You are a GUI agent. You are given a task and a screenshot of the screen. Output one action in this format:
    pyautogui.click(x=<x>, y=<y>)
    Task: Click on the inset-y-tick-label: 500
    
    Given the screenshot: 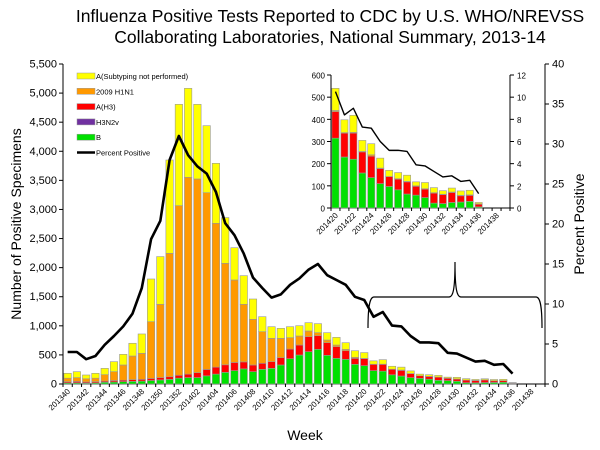 What is the action you would take?
    pyautogui.click(x=319, y=98)
    